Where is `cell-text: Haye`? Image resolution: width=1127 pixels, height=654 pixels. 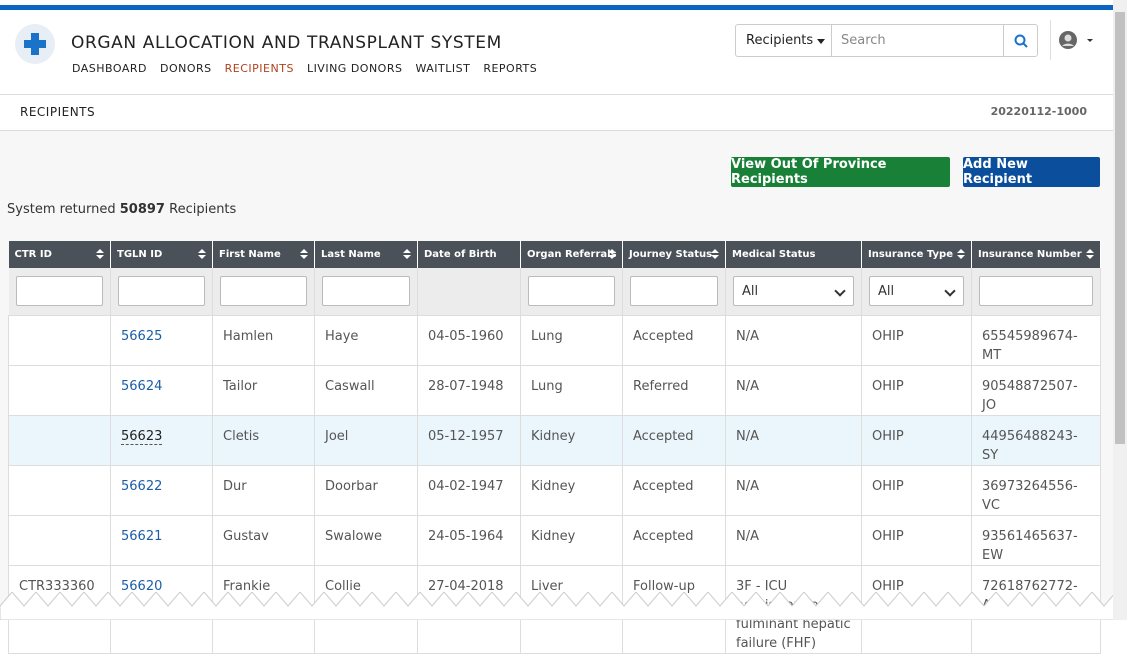
cell-text: Haye is located at coordinates (342, 336).